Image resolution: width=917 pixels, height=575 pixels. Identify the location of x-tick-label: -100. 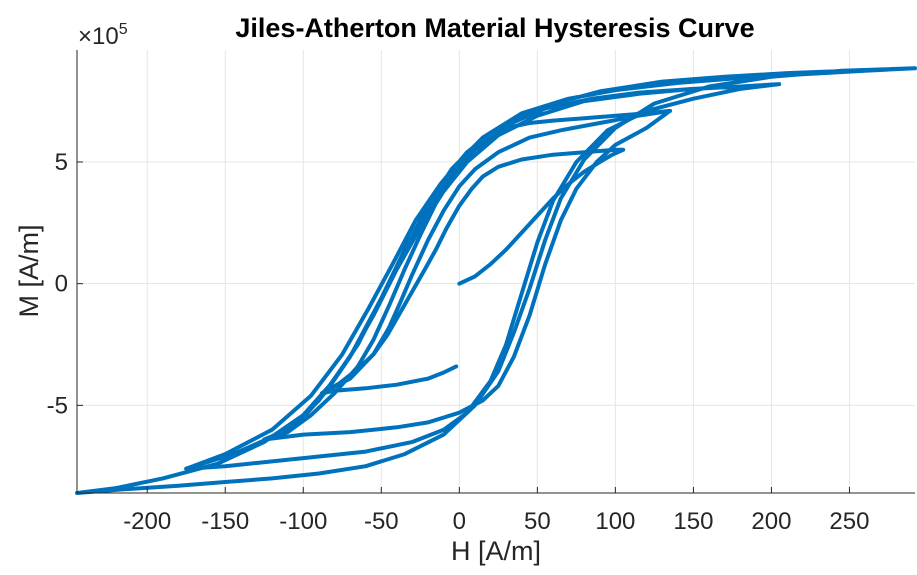
(303, 521).